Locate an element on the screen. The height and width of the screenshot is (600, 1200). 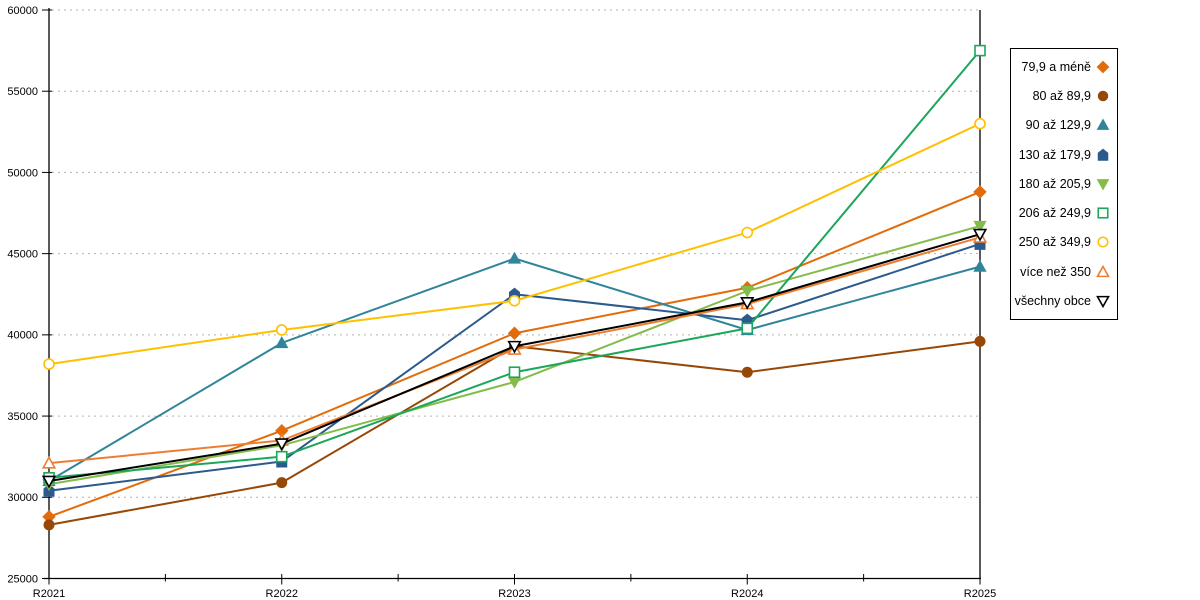
legend-item: více než 350 is located at coordinates (1062, 271).